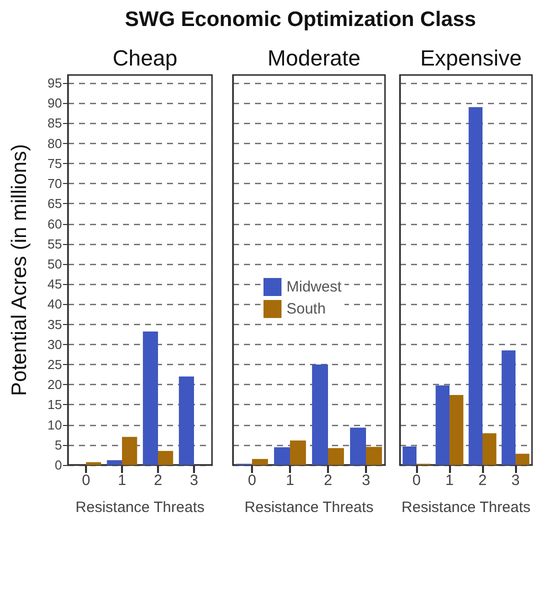 Image resolution: width=541 pixels, height=596 pixels. Describe the element at coordinates (55, 284) in the screenshot. I see `y-tick-label: 45` at that location.